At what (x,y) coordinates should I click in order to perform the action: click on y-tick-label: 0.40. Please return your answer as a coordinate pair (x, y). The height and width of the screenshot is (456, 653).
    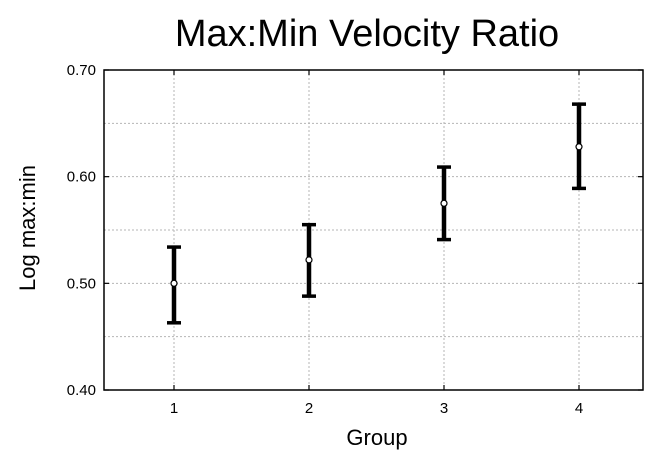
    Looking at the image, I should click on (81, 390).